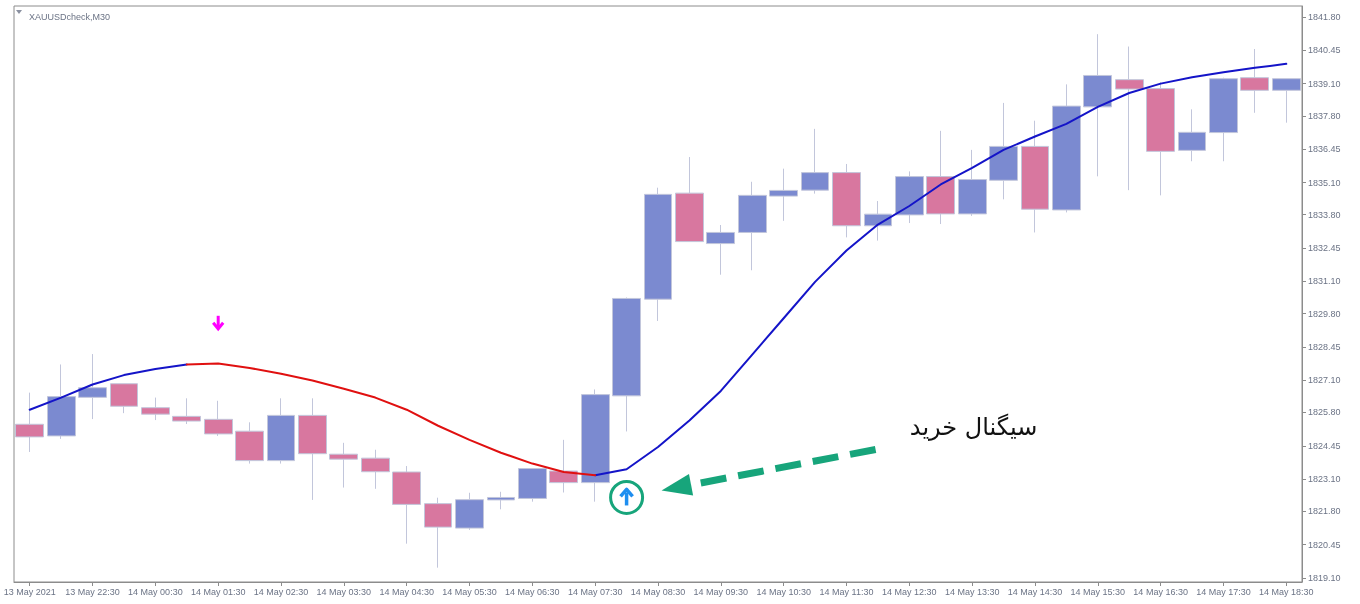 This screenshot has height=604, width=1360. Describe the element at coordinates (1324, 182) in the screenshot. I see `y-tick-label: 1835.10` at that location.